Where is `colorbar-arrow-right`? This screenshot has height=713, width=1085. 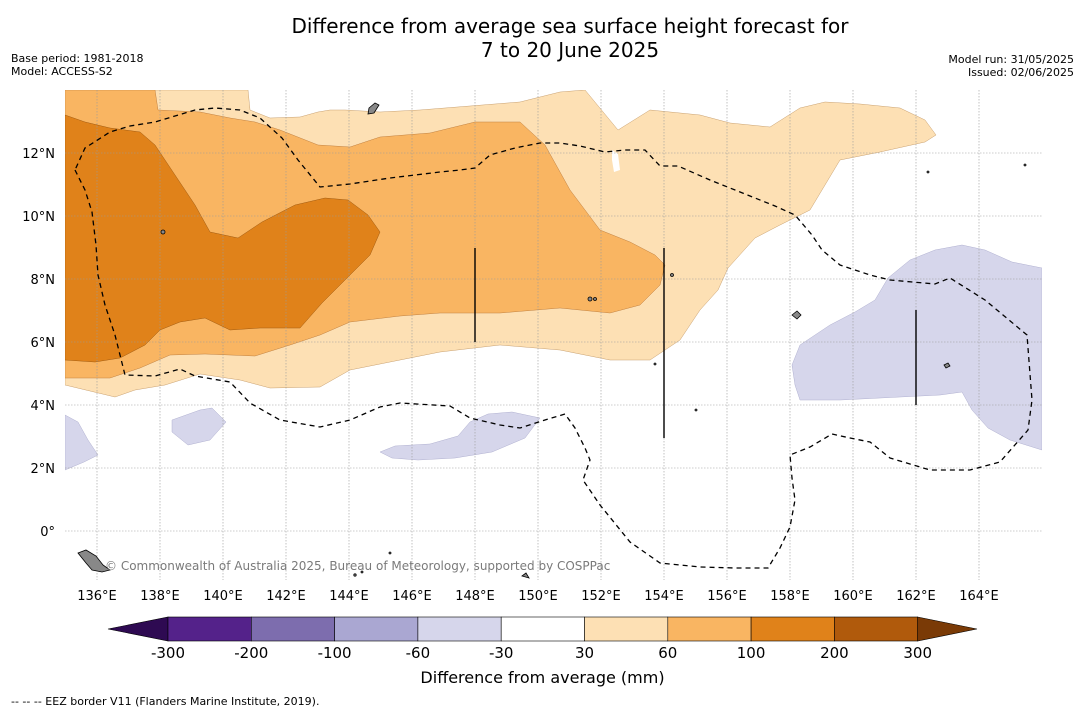
colorbar-arrow-right is located at coordinates (947, 629).